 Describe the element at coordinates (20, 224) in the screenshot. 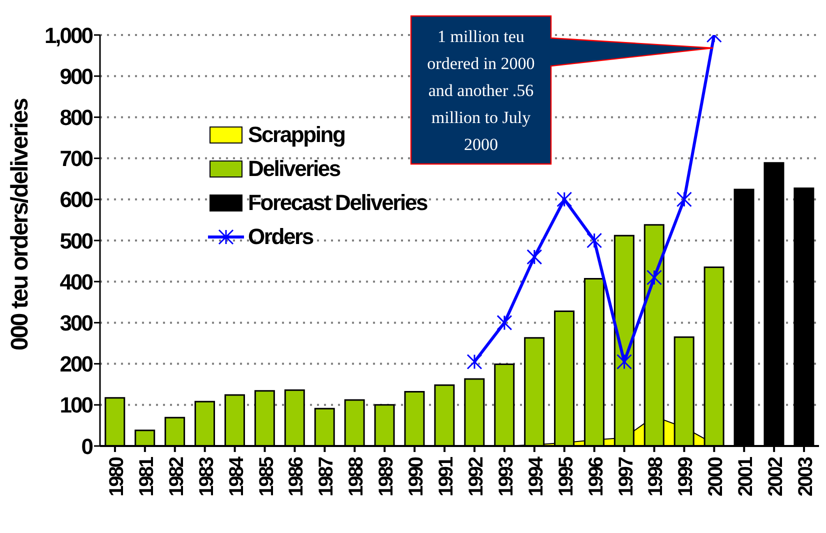

I see `y-axis-title: 000 teu orders/deliveries` at that location.